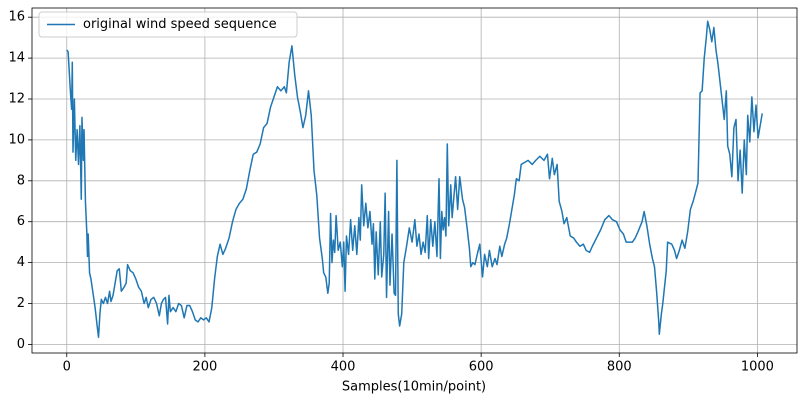 Image resolution: width=800 pixels, height=400 pixels. Describe the element at coordinates (16, 139) in the screenshot. I see `y-tick-label: 10` at that location.